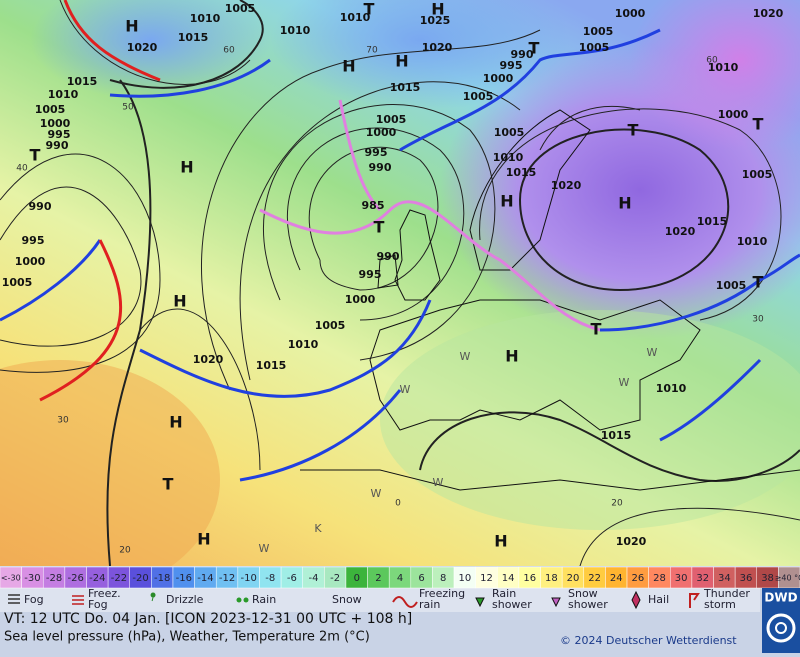  Describe the element at coordinates (508, 578) in the screenshot. I see `scale-label: 14` at that location.